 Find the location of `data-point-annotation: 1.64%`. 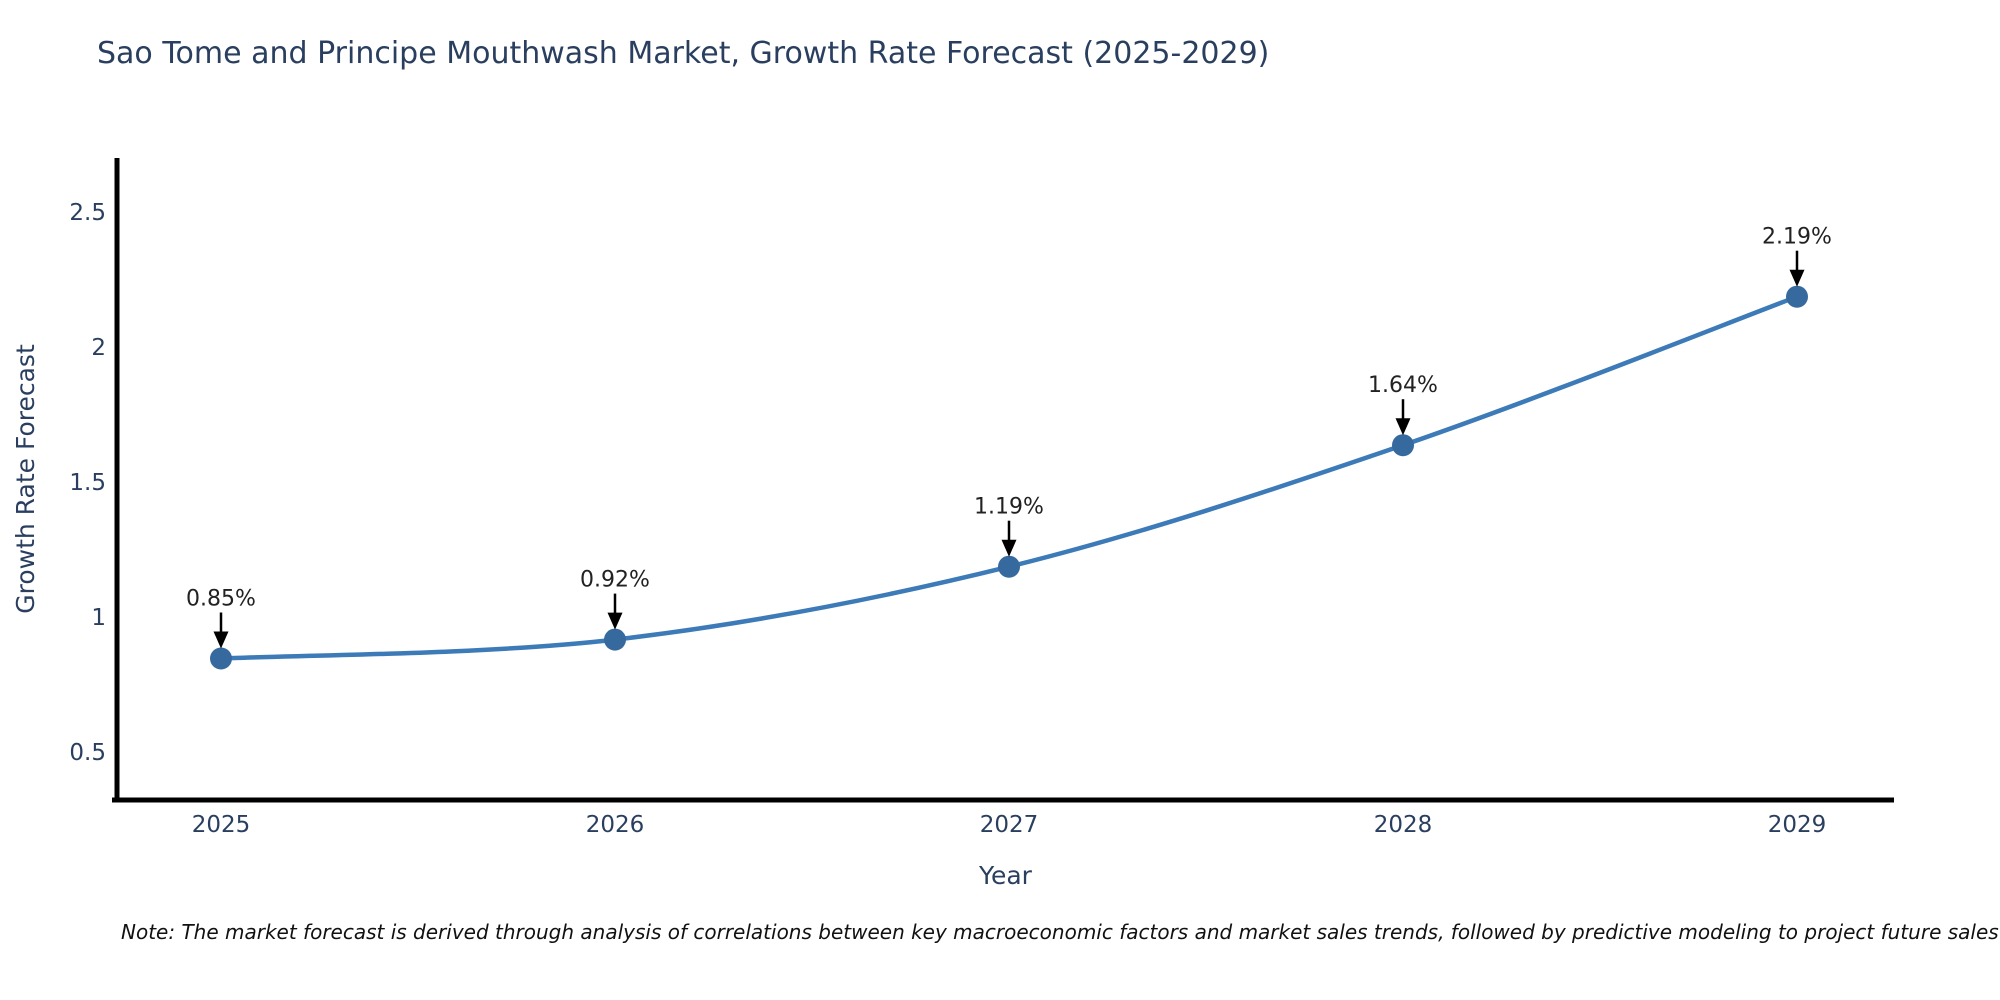

data-point-annotation: 1.64% is located at coordinates (1403, 385).